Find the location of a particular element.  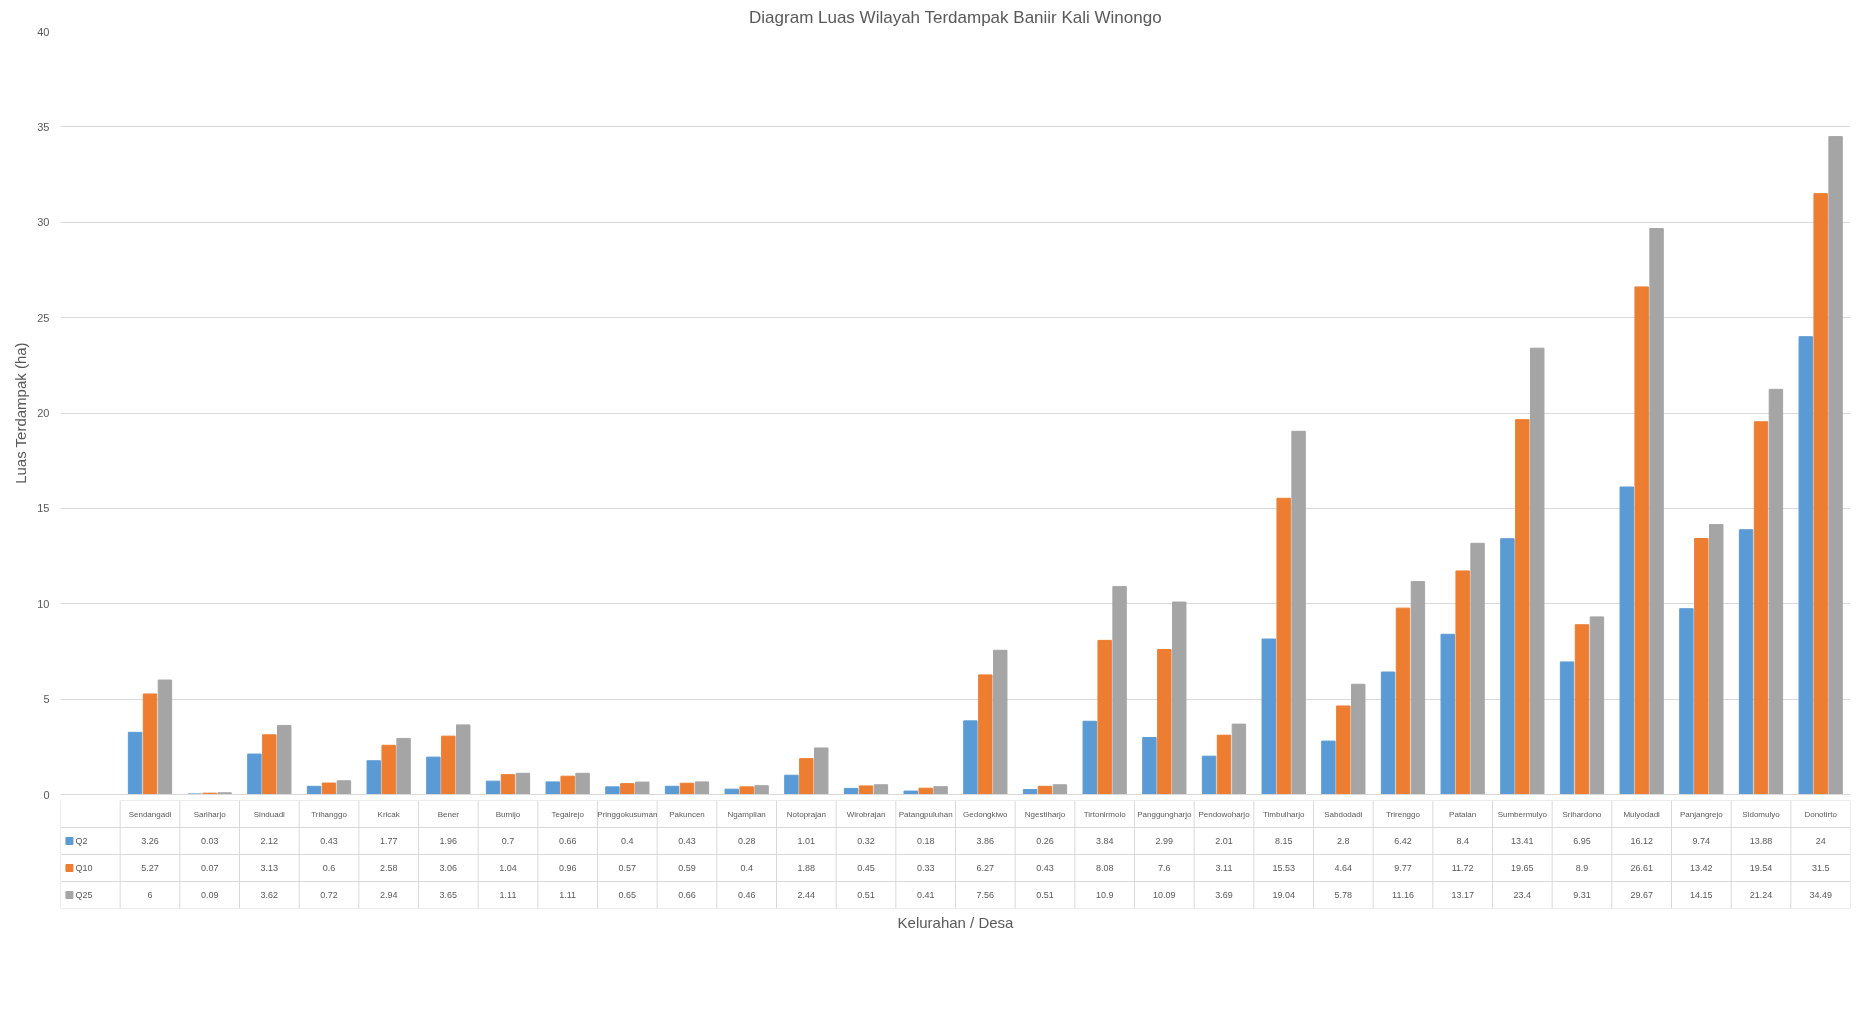

data-label: 6.42 is located at coordinates (1403, 841).